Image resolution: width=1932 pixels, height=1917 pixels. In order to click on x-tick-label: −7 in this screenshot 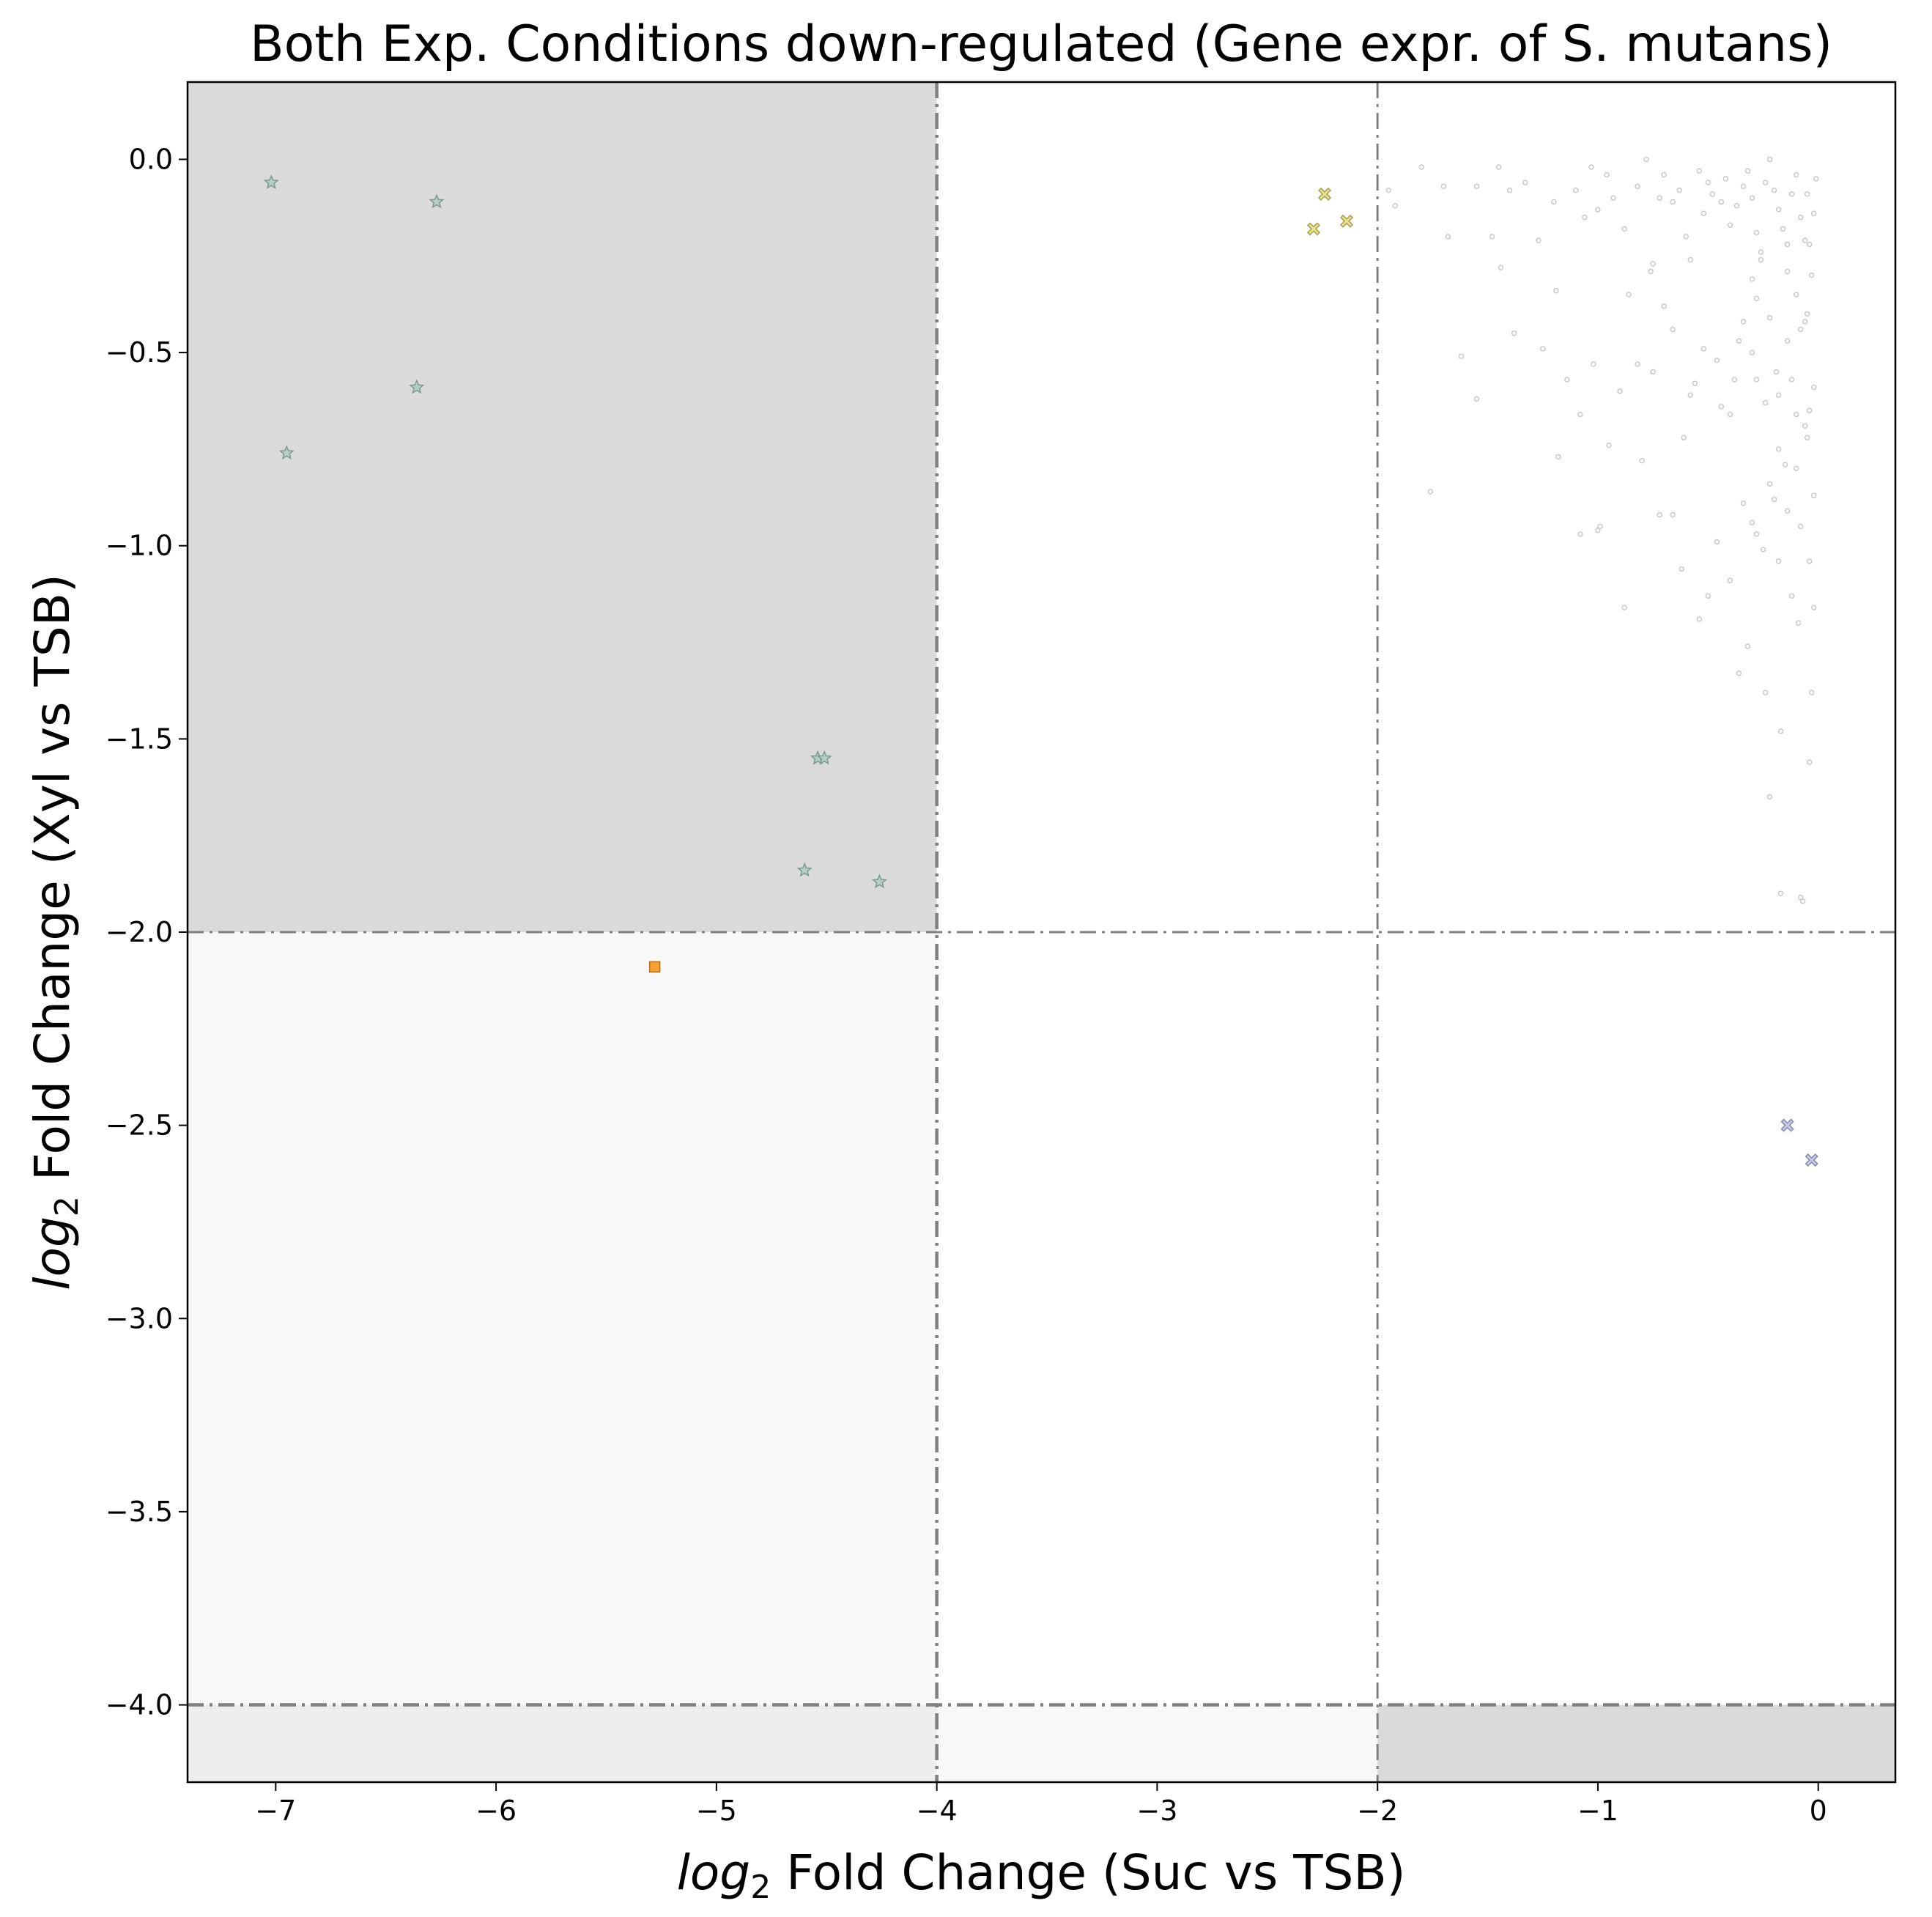, I will do `click(275, 1811)`.